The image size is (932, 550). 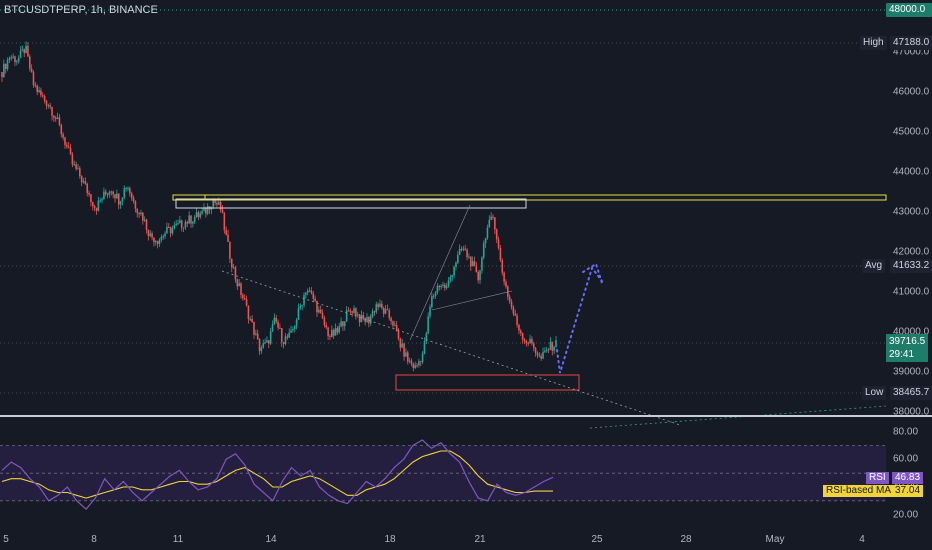 What do you see at coordinates (906, 515) in the screenshot?
I see `rsi-tick: 20.00` at bounding box center [906, 515].